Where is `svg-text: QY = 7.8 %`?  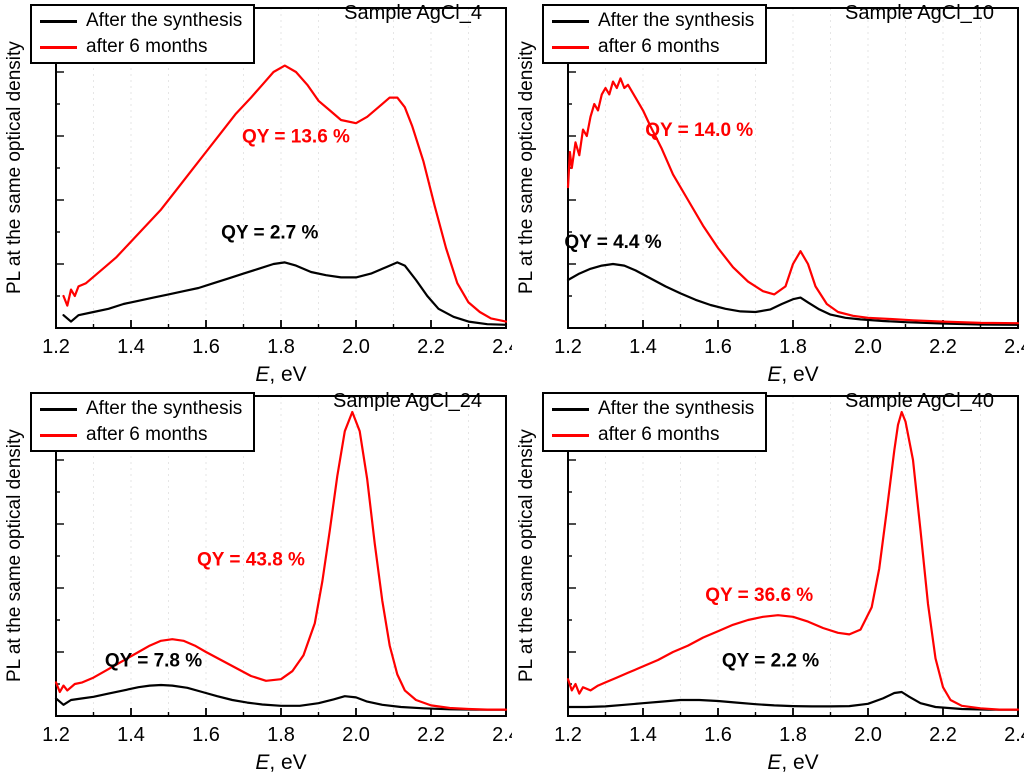
svg-text: QY = 7.8 % is located at coordinates (153, 660).